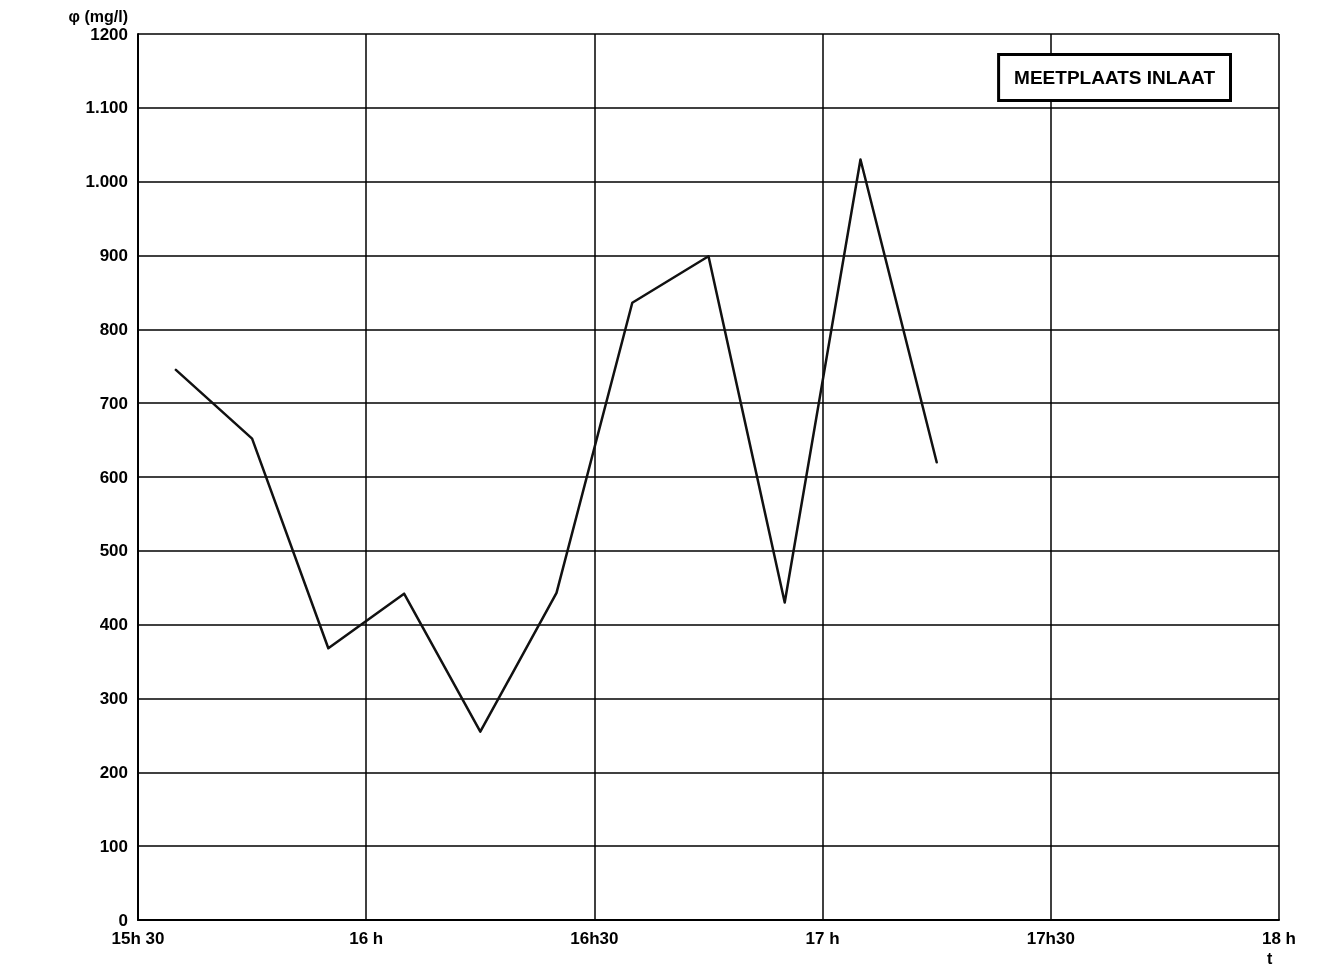 Image resolution: width=1325 pixels, height=980 pixels. What do you see at coordinates (138, 938) in the screenshot?
I see `x-tick-label: 15h 30` at bounding box center [138, 938].